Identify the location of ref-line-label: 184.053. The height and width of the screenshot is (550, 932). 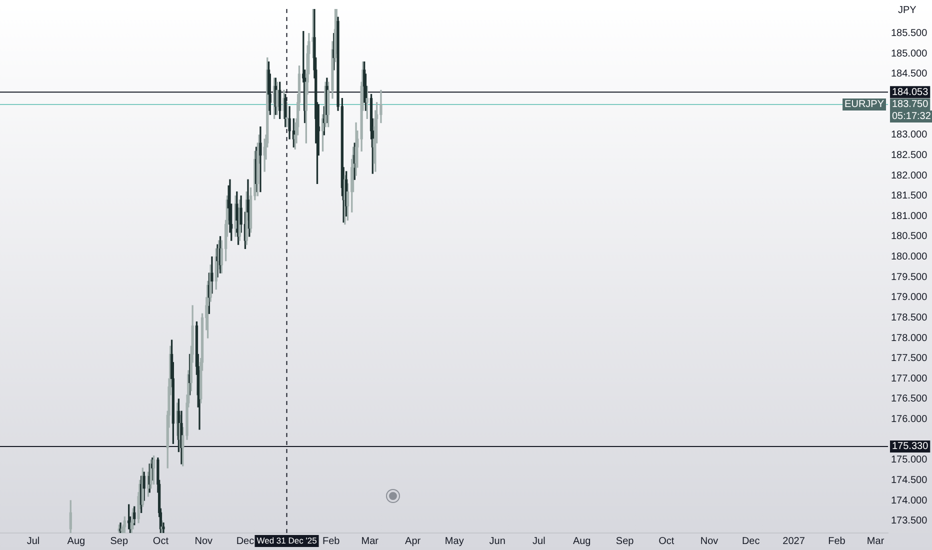
(910, 92).